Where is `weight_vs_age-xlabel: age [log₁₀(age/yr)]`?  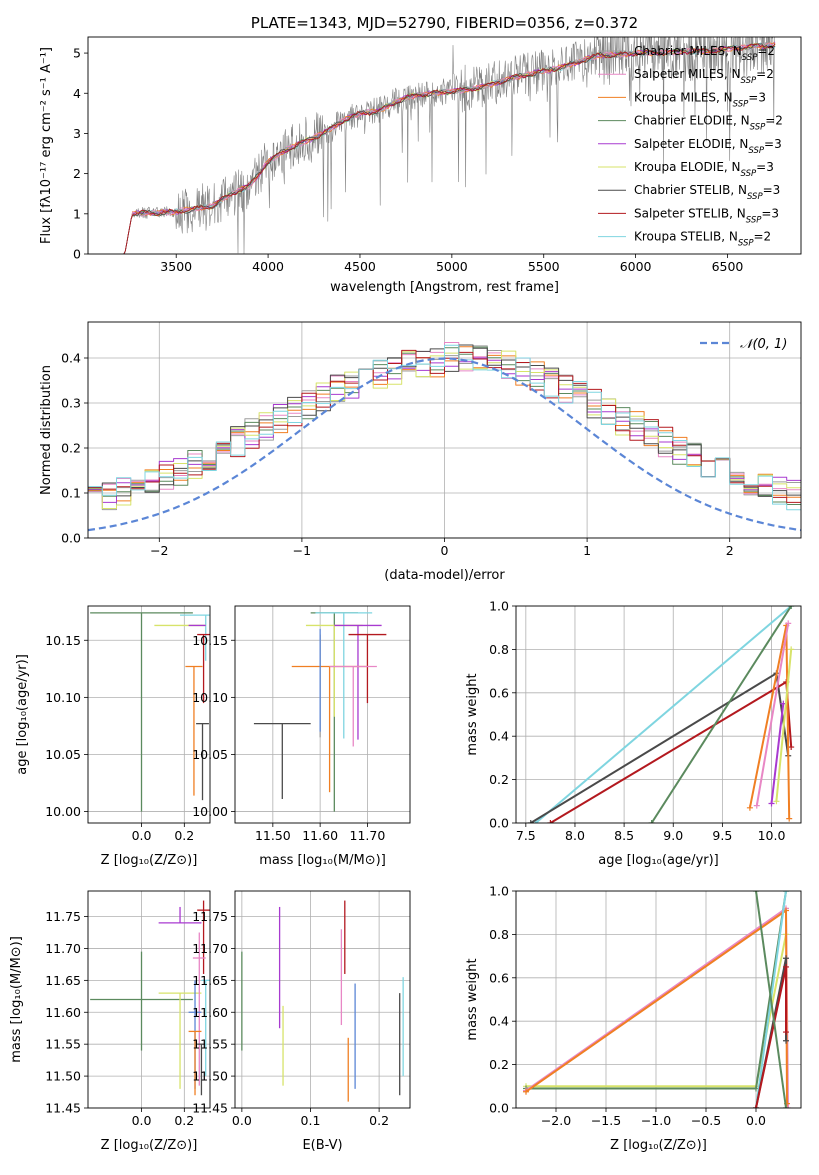
weight_vs_age-xlabel: age [log₁₀(age/yr)] is located at coordinates (658, 860).